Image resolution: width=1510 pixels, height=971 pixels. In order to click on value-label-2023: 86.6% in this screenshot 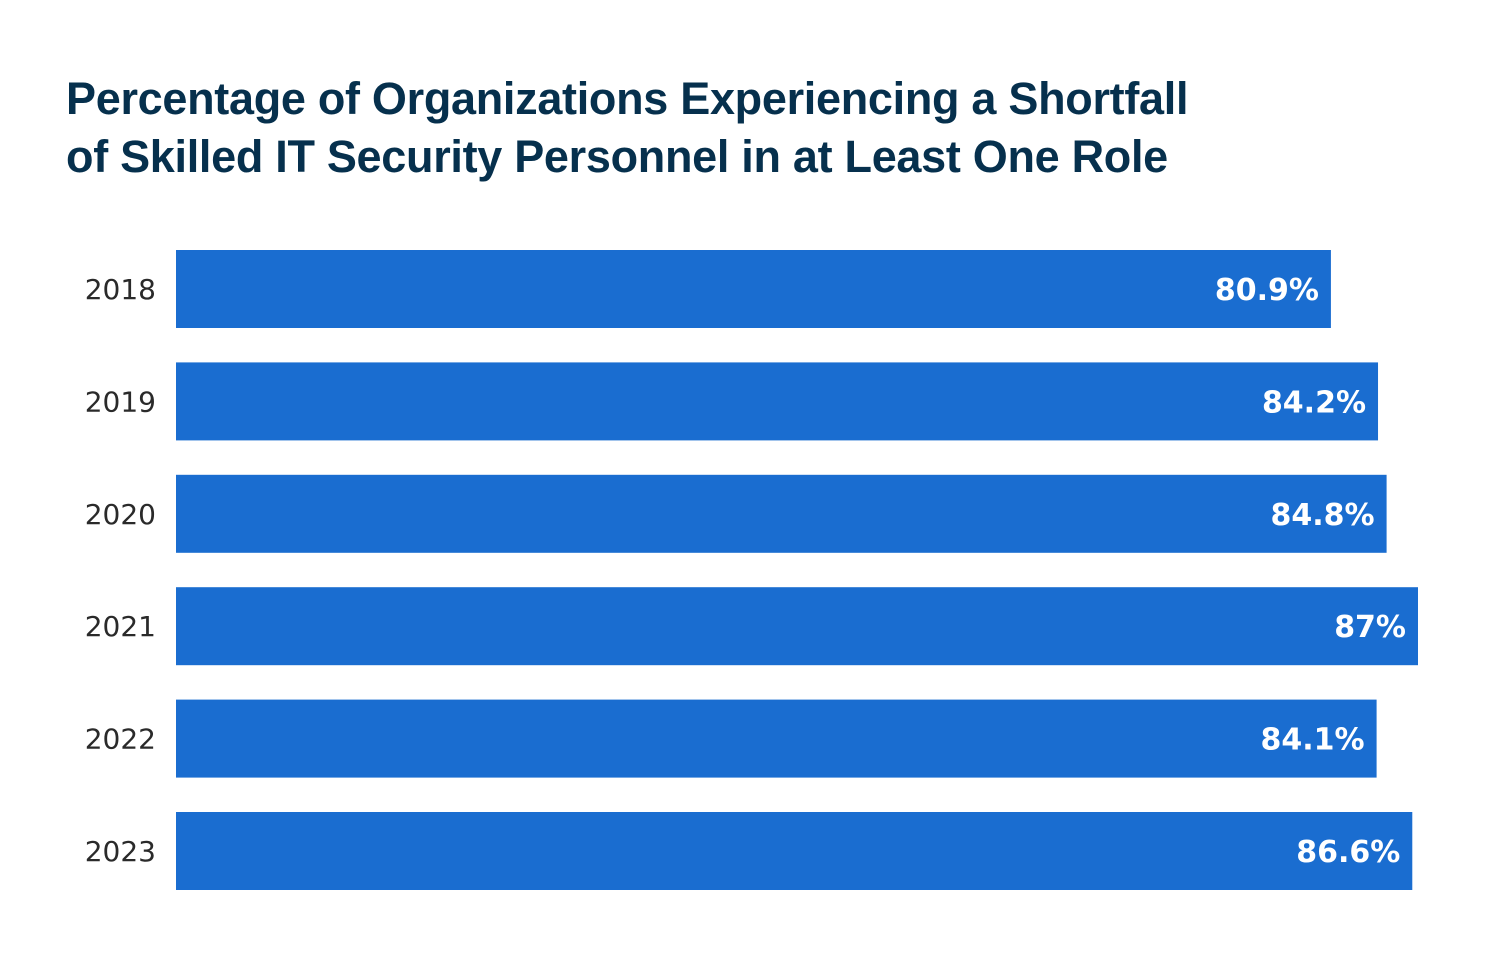, I will do `click(1348, 852)`.